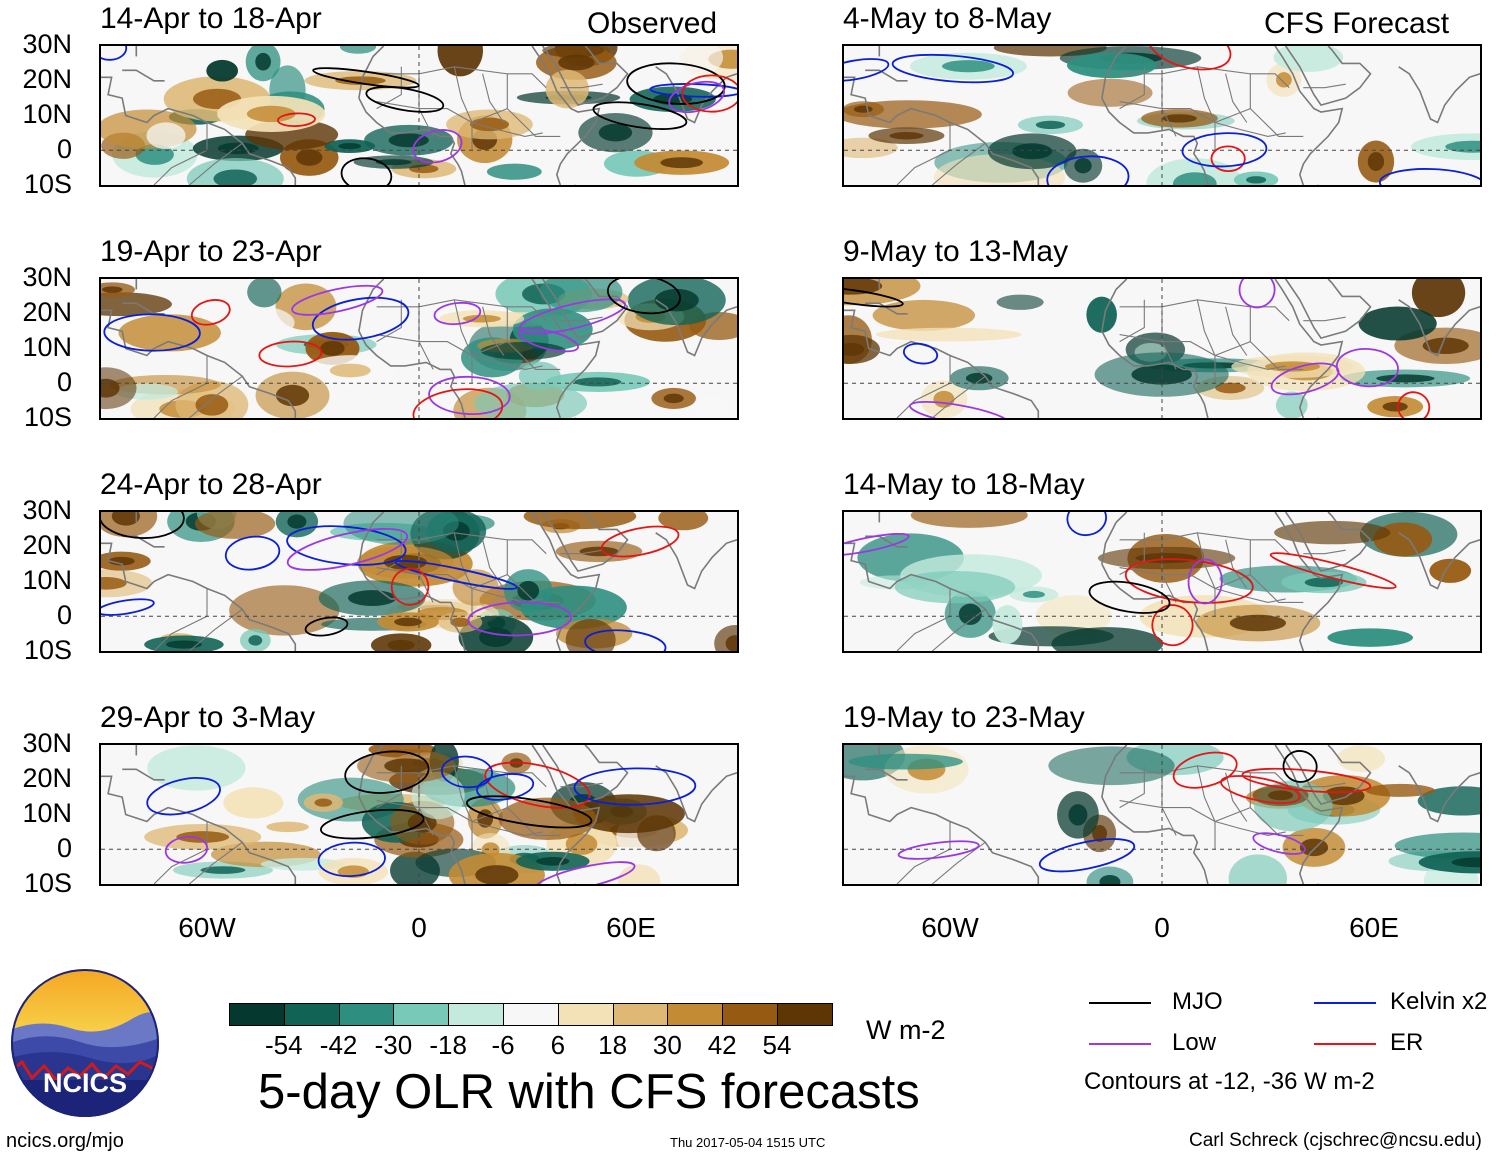  I want to click on legend-line-er, so click(1345, 1044).